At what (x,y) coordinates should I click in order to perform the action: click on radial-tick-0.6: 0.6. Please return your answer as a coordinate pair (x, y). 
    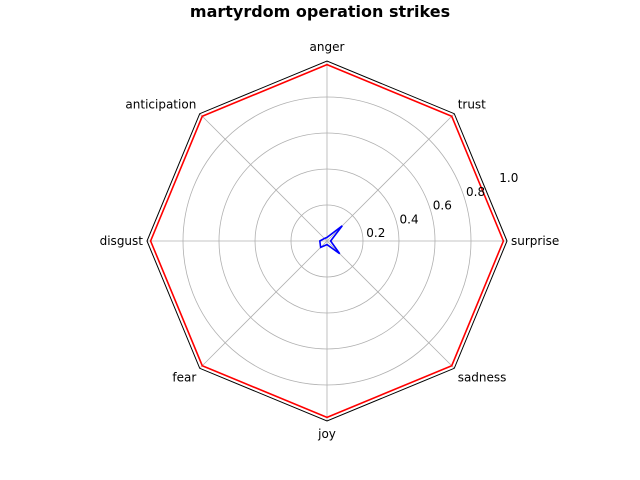
    Looking at the image, I should click on (442, 206).